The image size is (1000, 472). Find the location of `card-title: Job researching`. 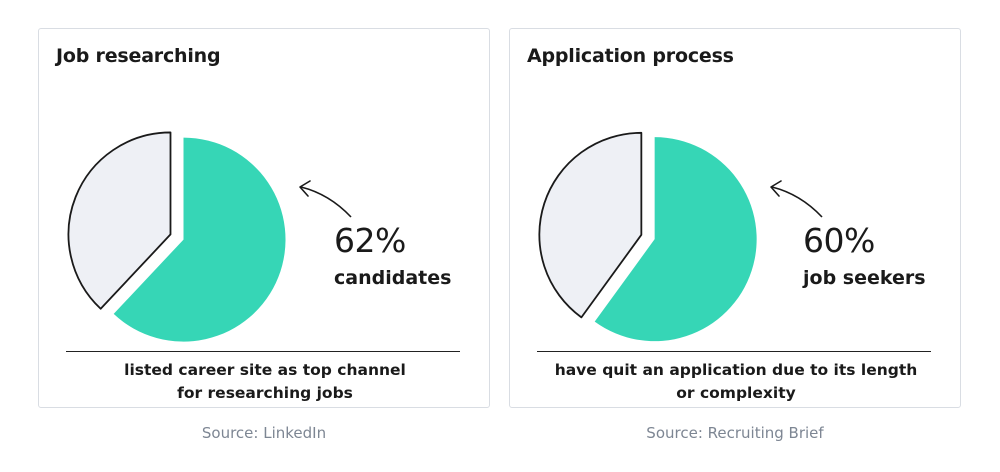

card-title: Job researching is located at coordinates (138, 56).